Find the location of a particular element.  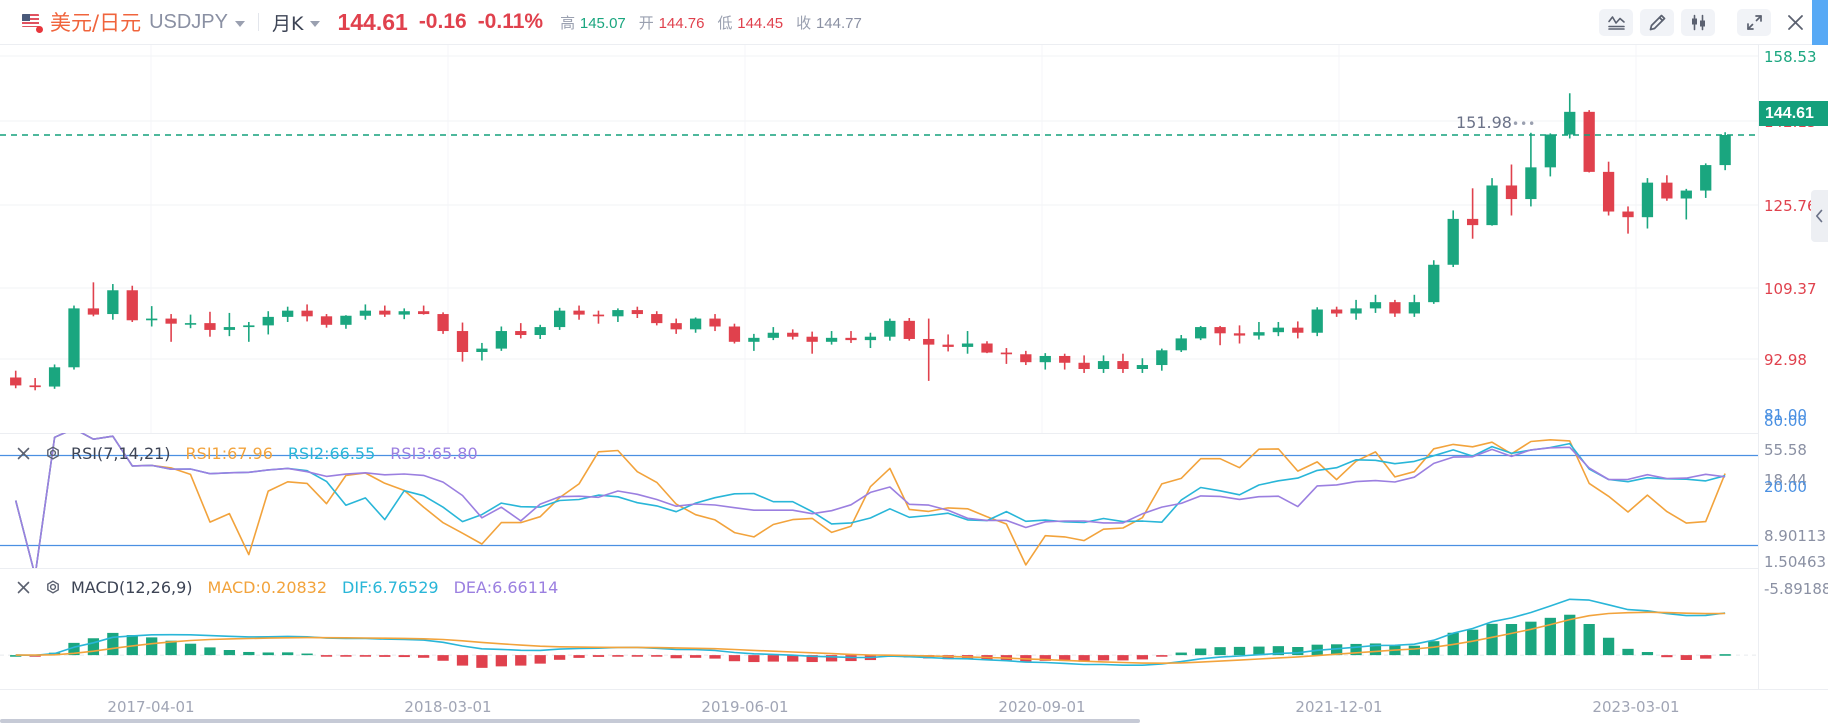

macd-axis-label-2: -5.89188 is located at coordinates (1796, 589).